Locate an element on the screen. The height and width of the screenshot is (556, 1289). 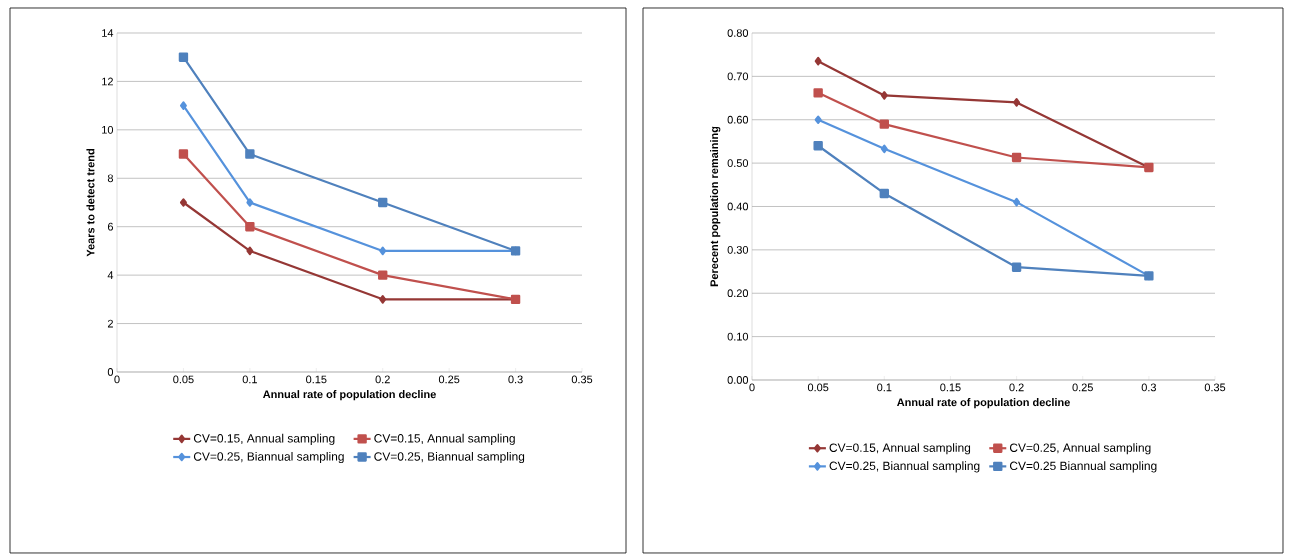
y-tick-label: 12 is located at coordinates (107, 81).